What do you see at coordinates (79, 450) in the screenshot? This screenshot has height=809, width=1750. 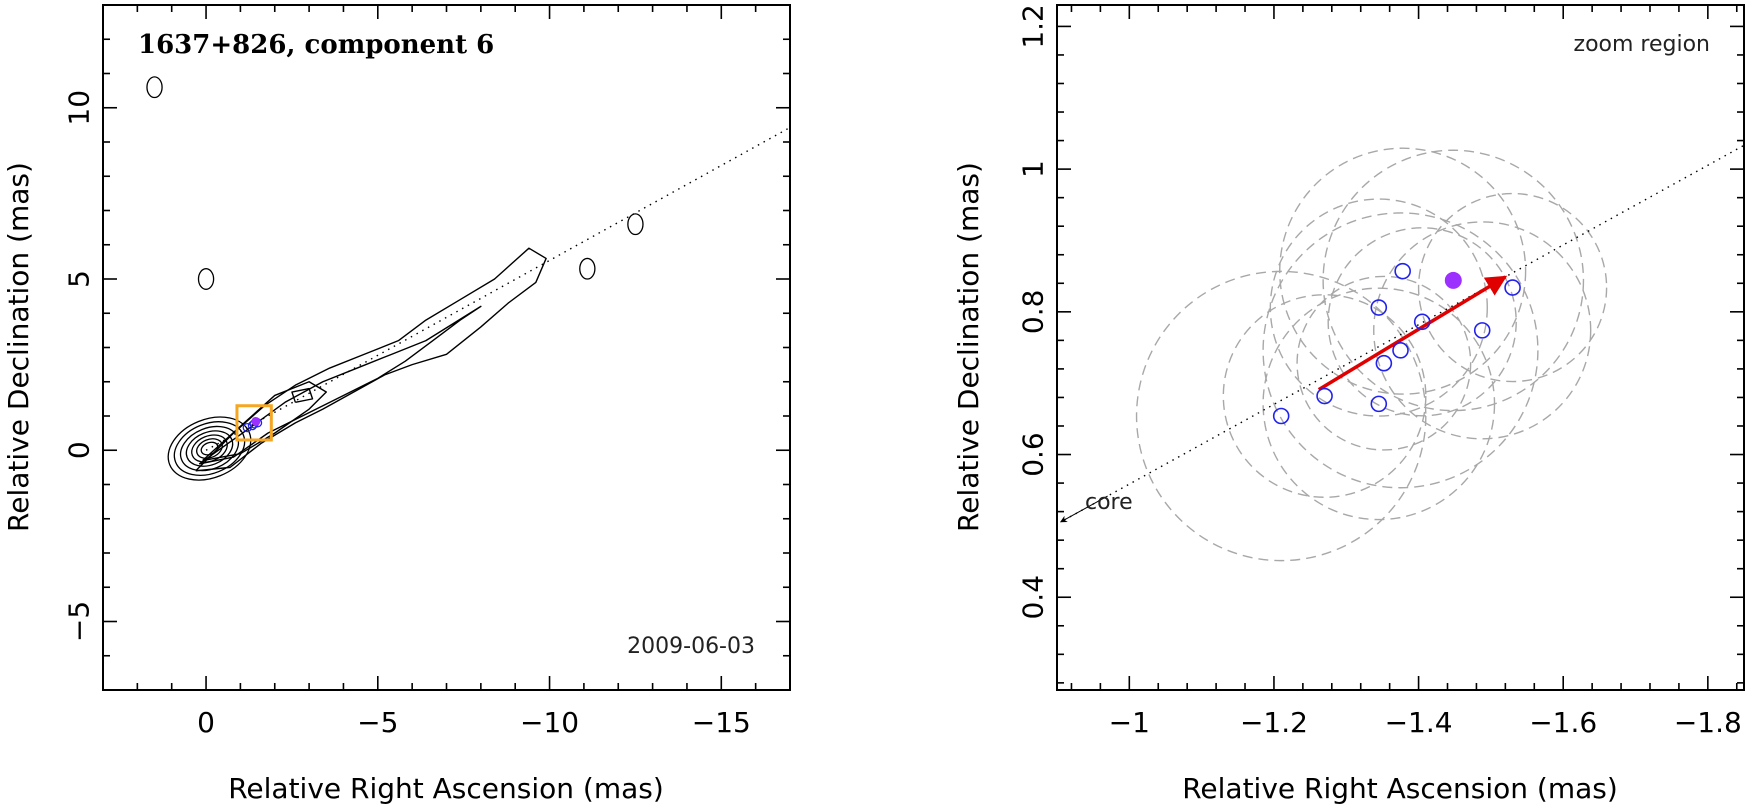 I see `left-y-tick-label: 0` at bounding box center [79, 450].